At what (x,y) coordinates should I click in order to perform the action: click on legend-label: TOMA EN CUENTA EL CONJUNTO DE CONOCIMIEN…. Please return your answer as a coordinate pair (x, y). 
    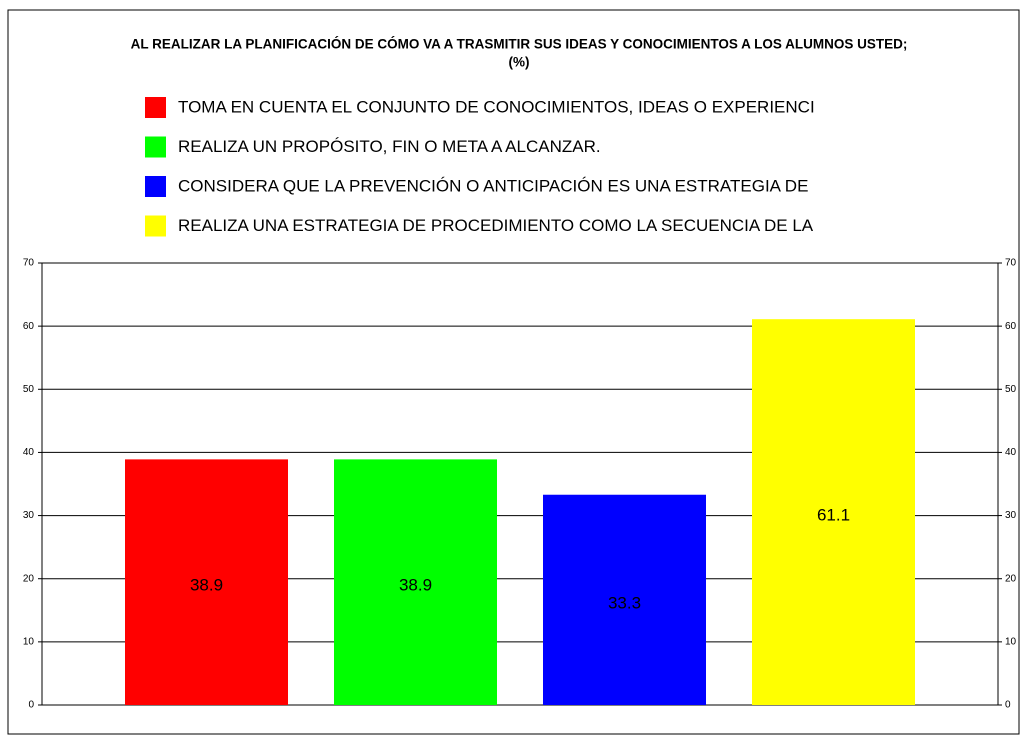
    Looking at the image, I should click on (496, 106).